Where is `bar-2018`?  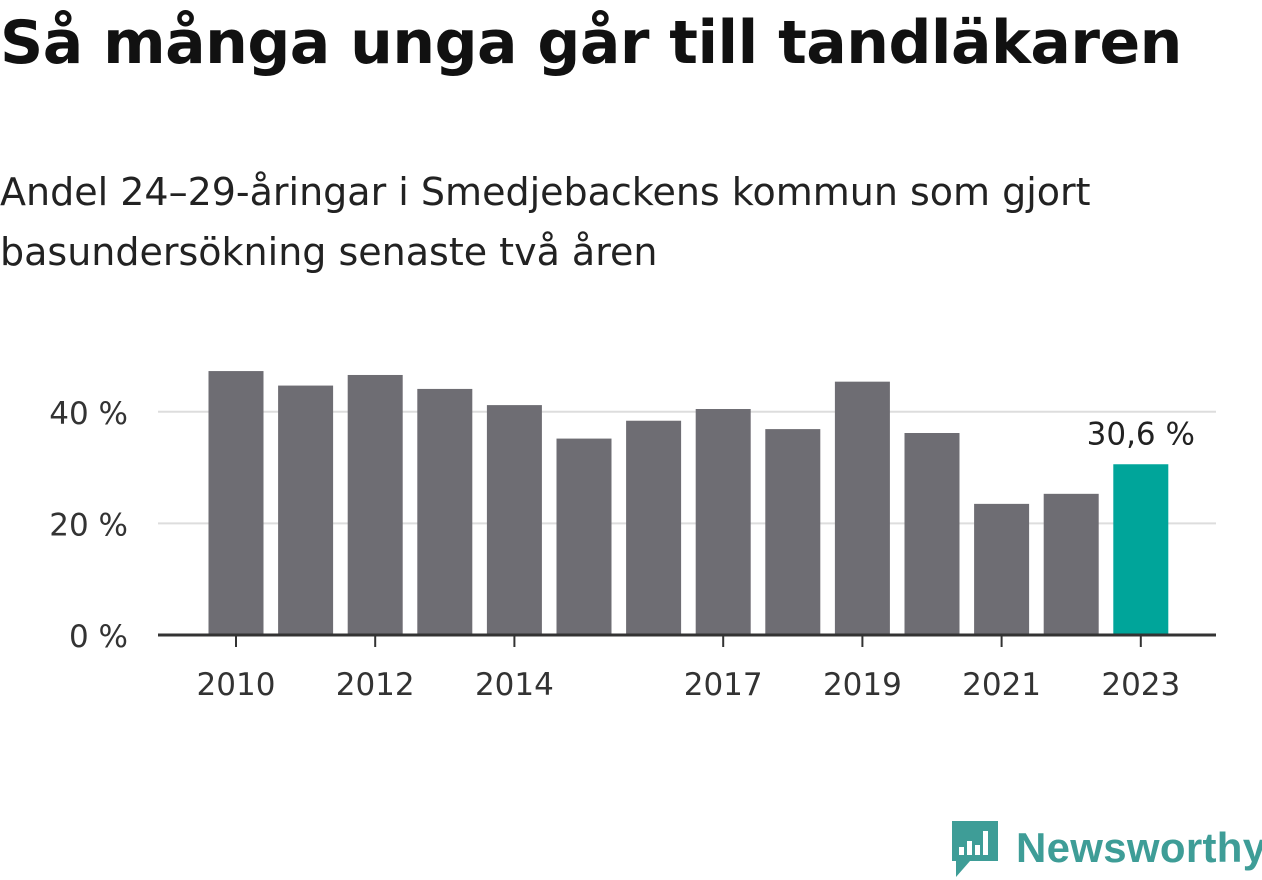
bar-2018 is located at coordinates (793, 532).